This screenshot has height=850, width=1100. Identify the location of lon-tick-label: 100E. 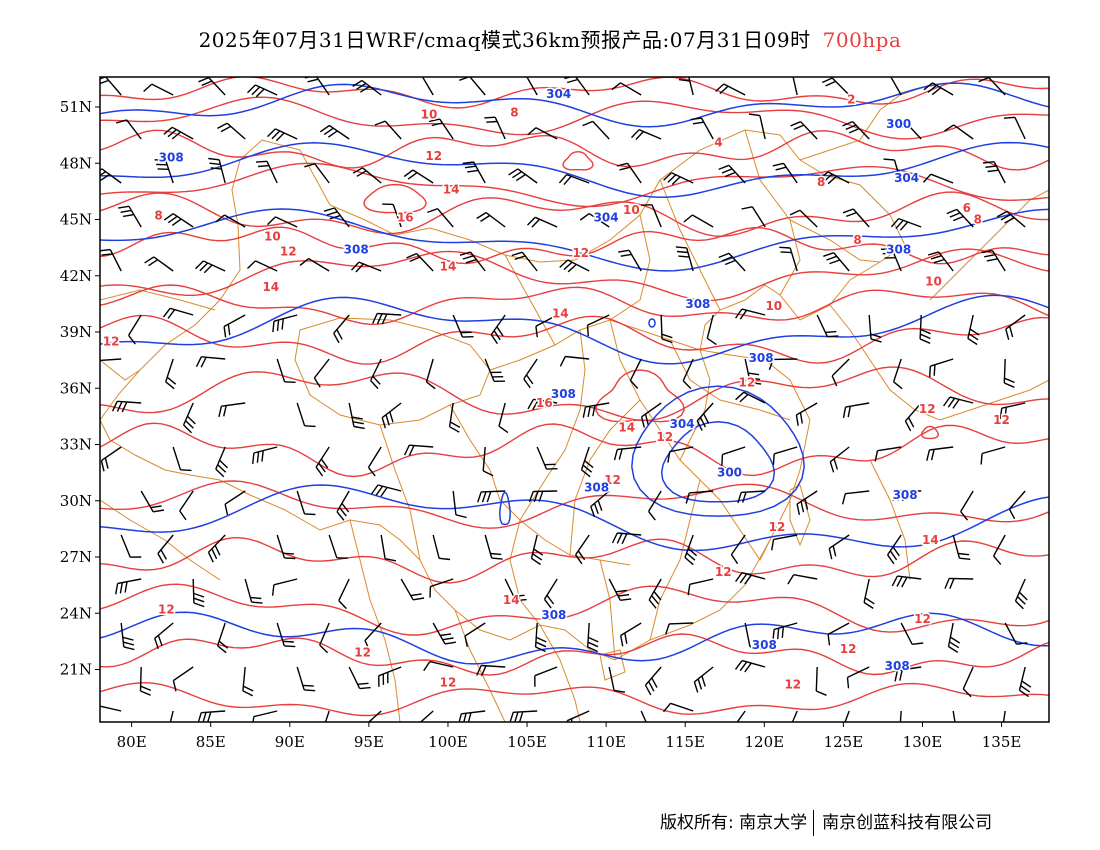
(448, 742).